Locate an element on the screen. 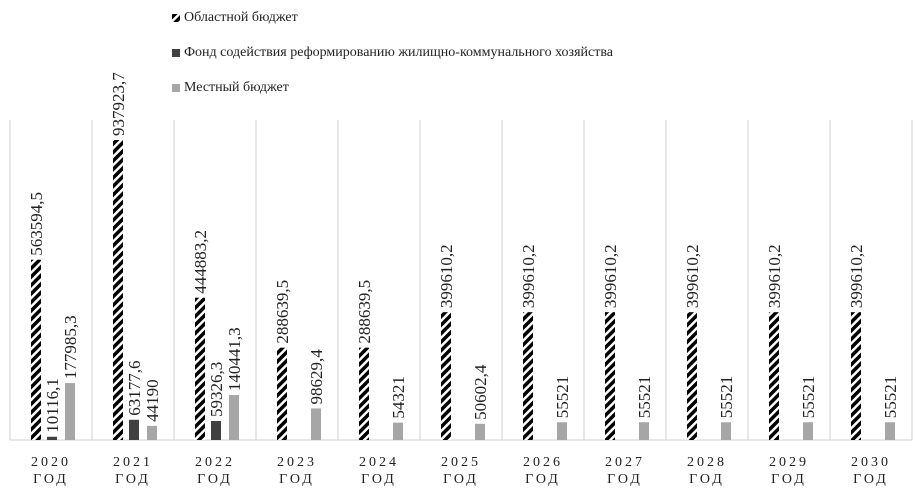 This screenshot has height=488, width=916. data-label: 563594,5 is located at coordinates (36, 224).